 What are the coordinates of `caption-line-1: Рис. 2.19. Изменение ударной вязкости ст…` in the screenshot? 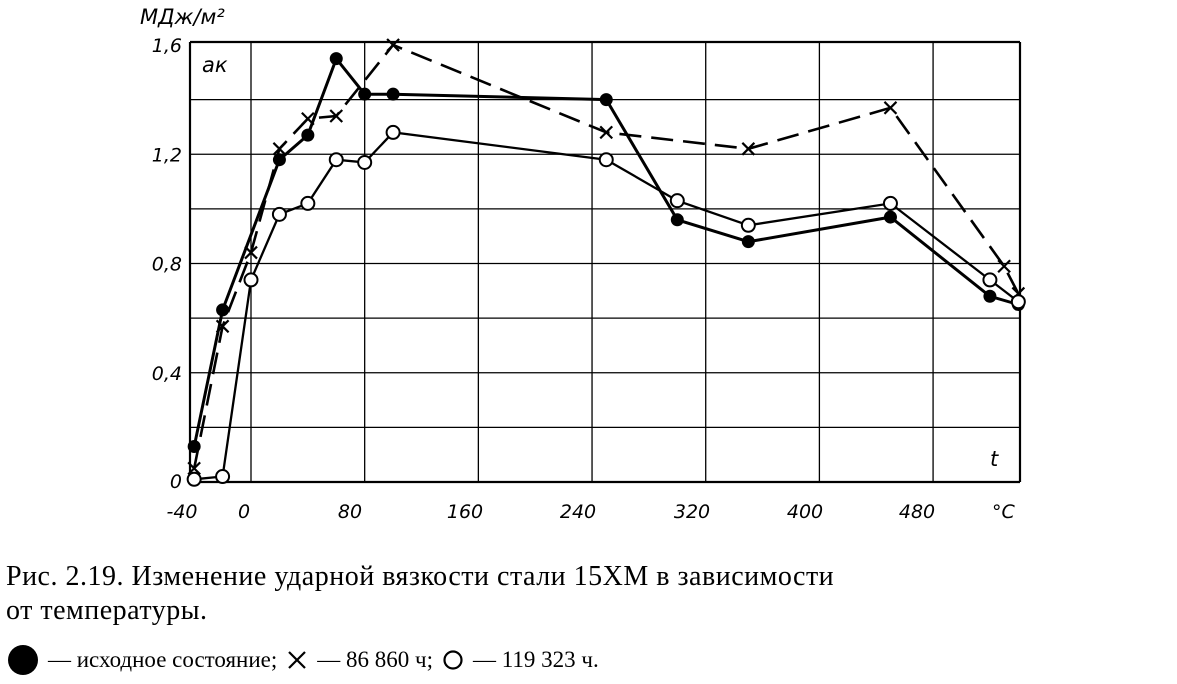 It's located at (420, 576).